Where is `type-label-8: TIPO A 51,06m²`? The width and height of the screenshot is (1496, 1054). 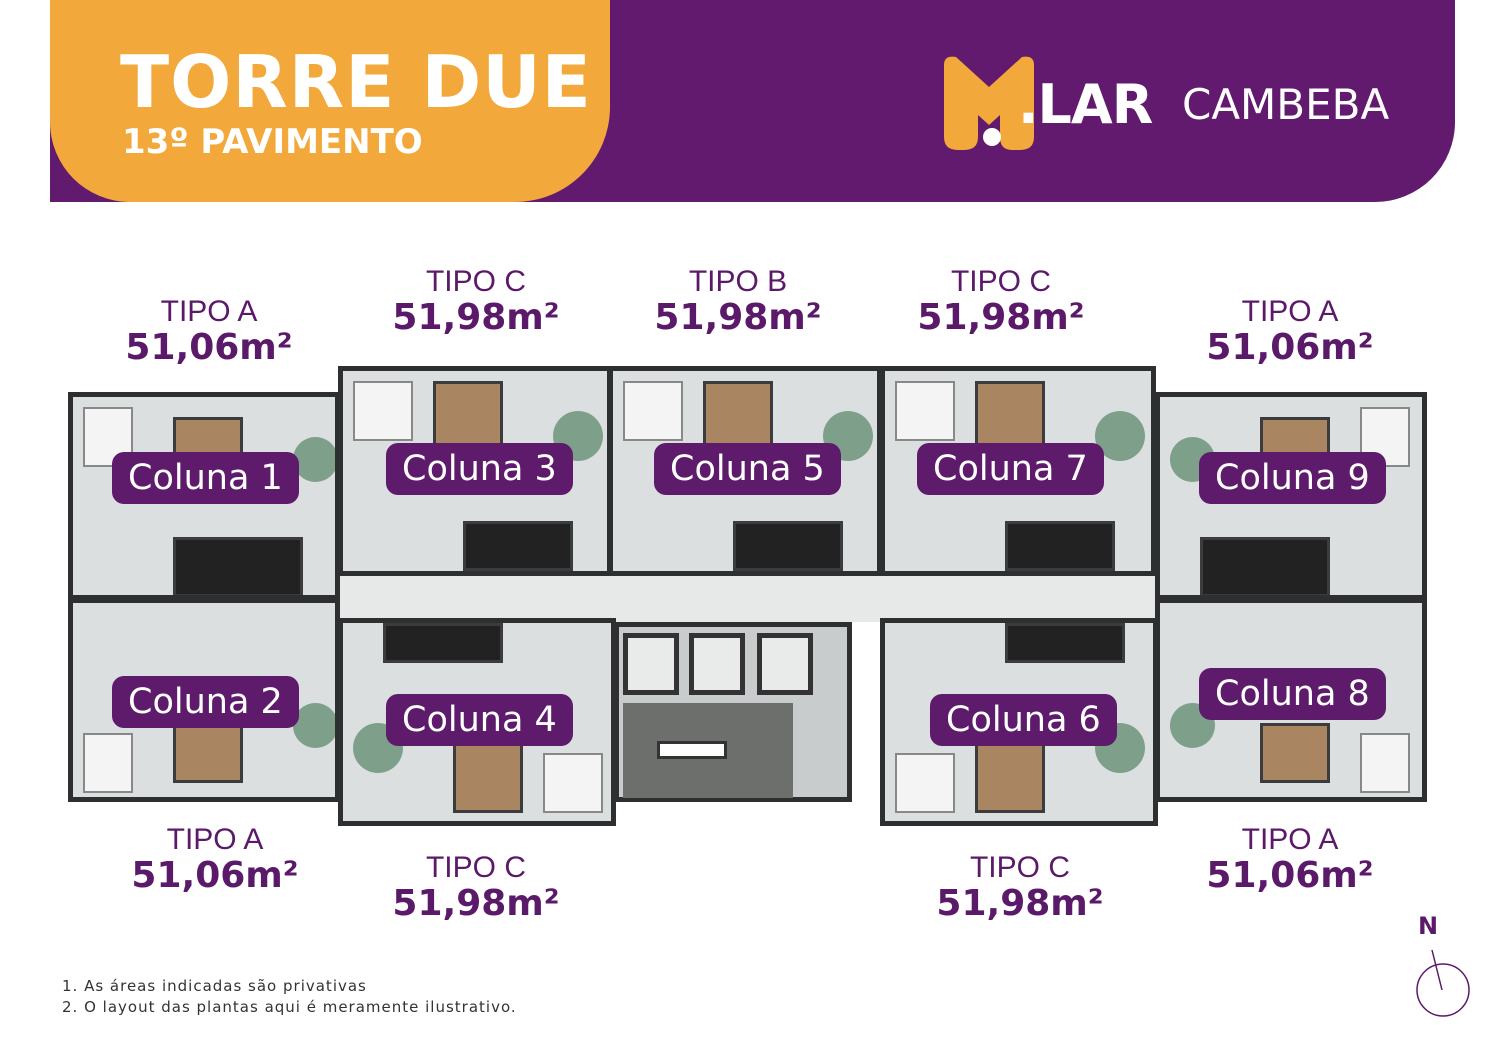
type-label-8: TIPO A 51,06m² is located at coordinates (1290, 859).